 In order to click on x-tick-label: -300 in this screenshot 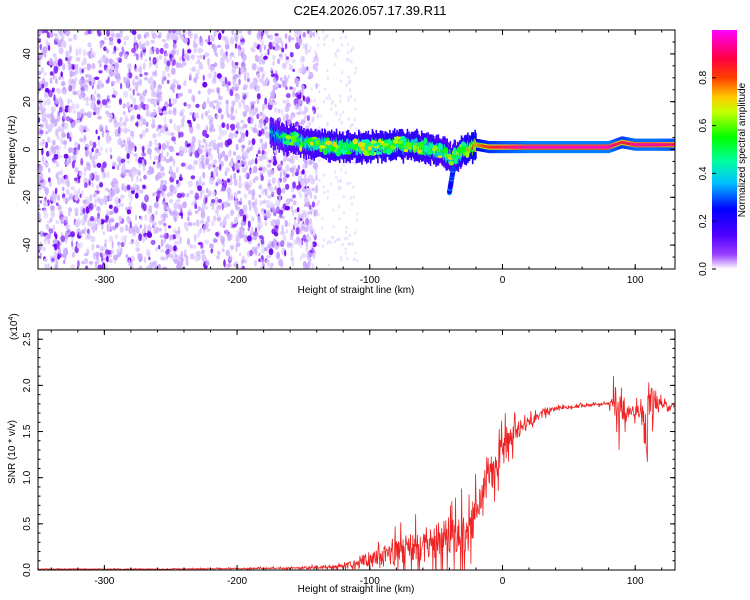, I will do `click(104, 581)`.